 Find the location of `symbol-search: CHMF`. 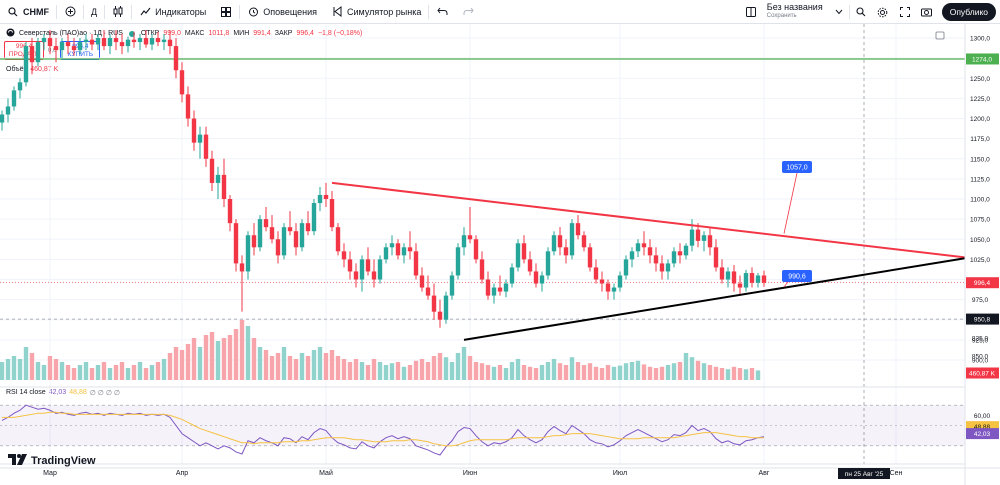

symbol-search: CHMF is located at coordinates (28, 12).